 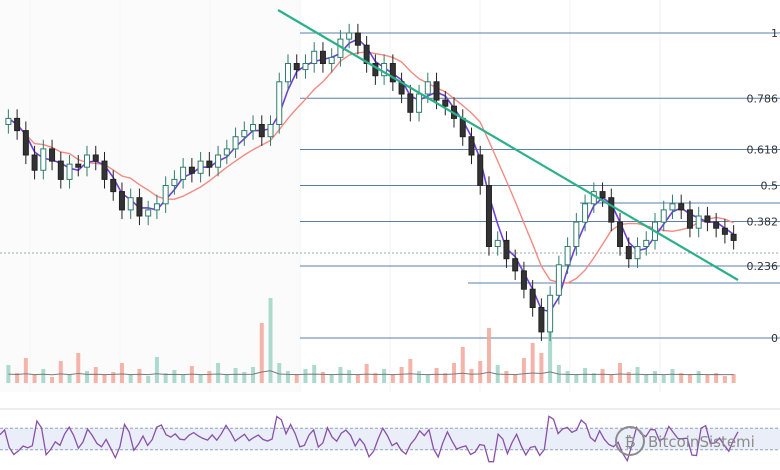 I want to click on fib-level-label: 0.618, so click(x=763, y=150).